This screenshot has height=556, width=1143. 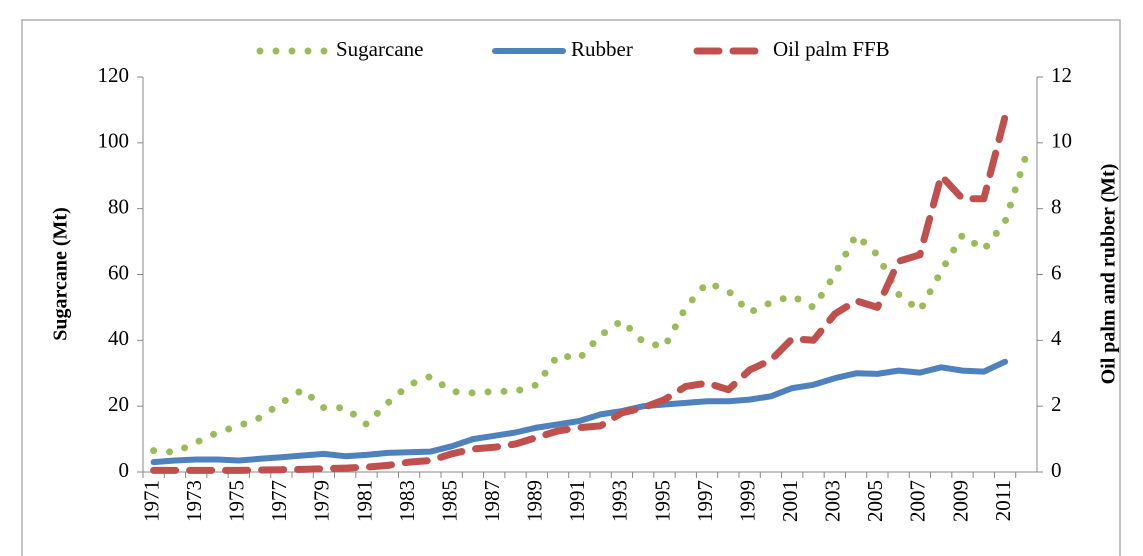 What do you see at coordinates (662, 501) in the screenshot?
I see `x-tick-label: 1995` at bounding box center [662, 501].